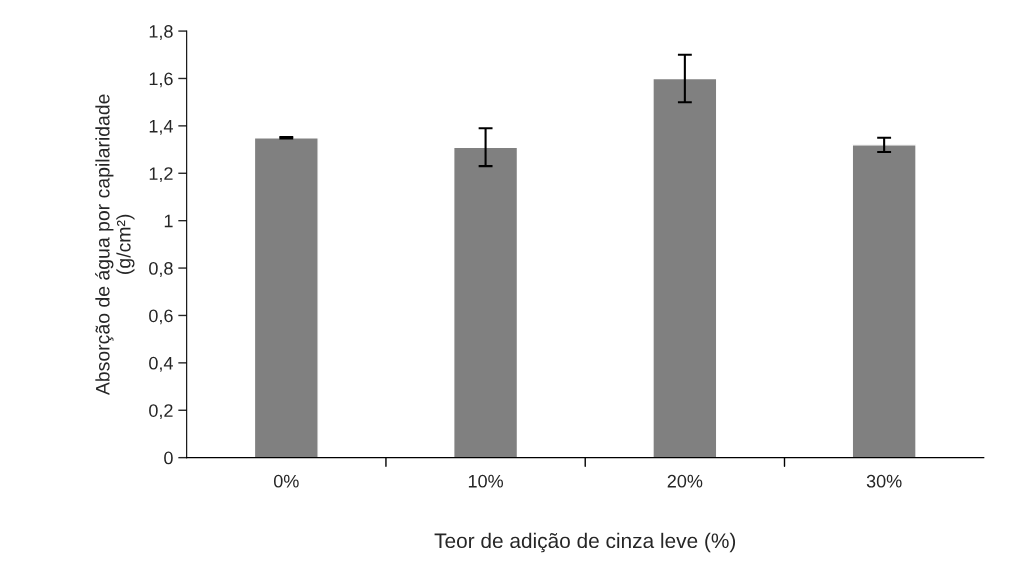 This screenshot has height=565, width=1009. What do you see at coordinates (161, 175) in the screenshot?
I see `y-tick-label: 1,2` at bounding box center [161, 175].